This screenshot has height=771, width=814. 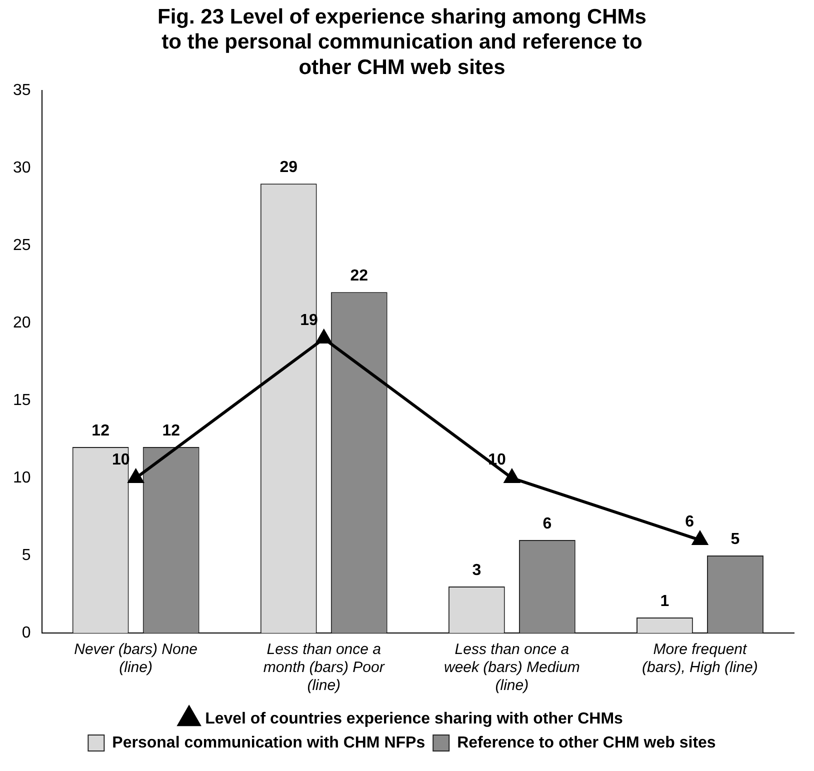 What do you see at coordinates (700, 658) in the screenshot?
I see `x-tick-label: More frequent (bars), High (line)` at bounding box center [700, 658].